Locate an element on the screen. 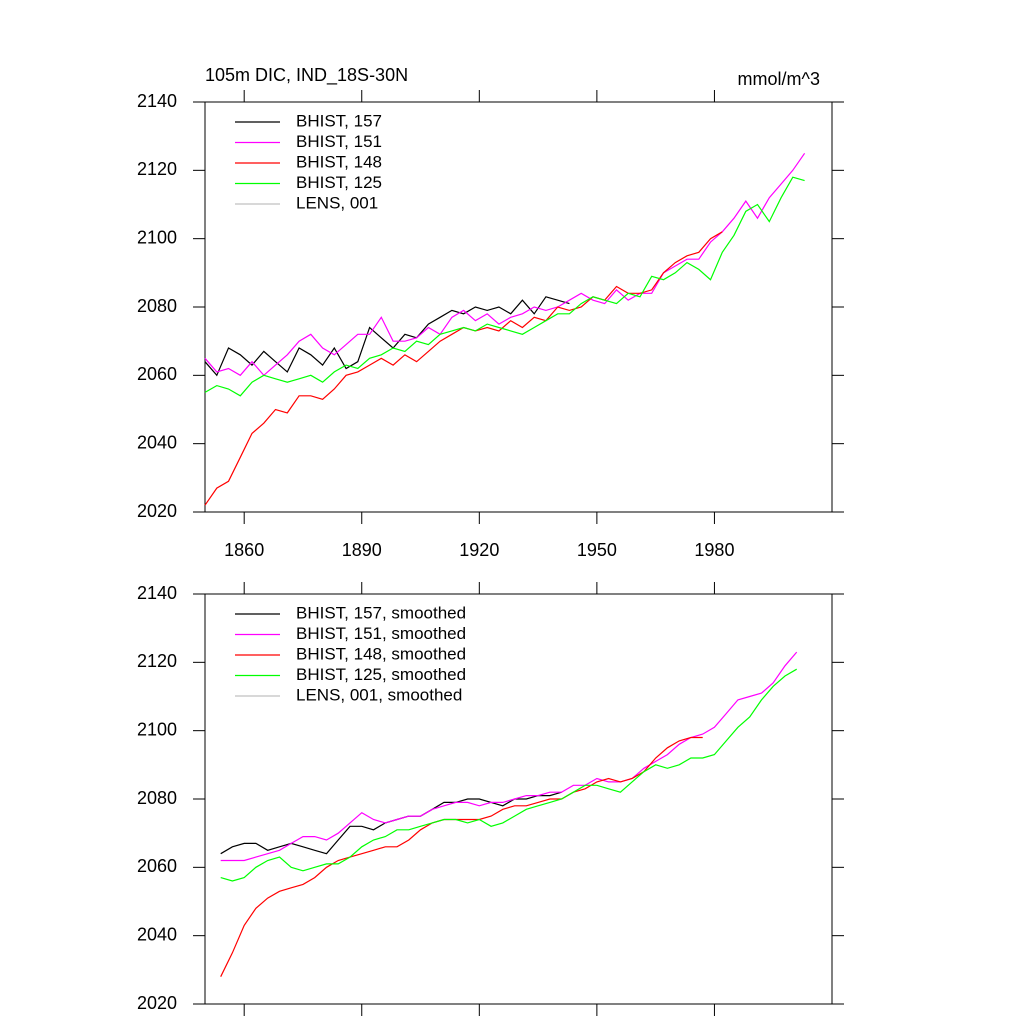  legend-label: BHIST, 157, smoothed is located at coordinates (381, 612).